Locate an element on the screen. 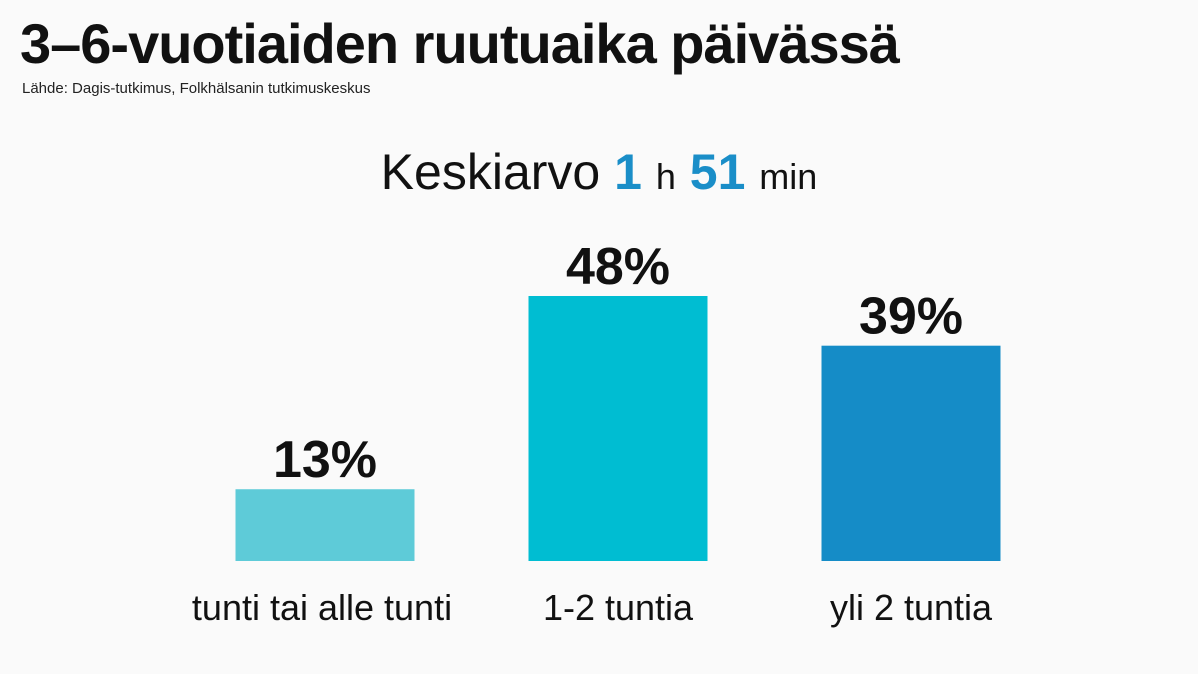  average-hours: 1 is located at coordinates (628, 172).